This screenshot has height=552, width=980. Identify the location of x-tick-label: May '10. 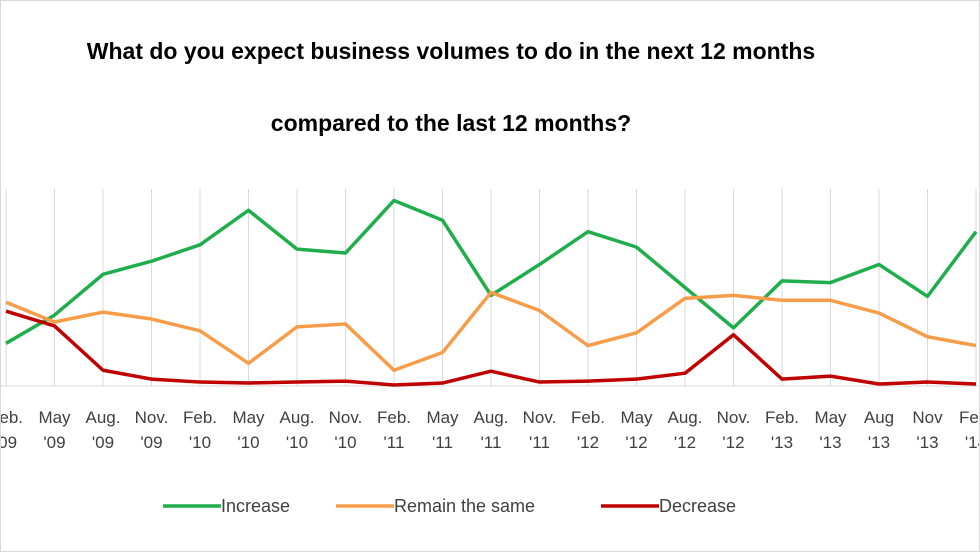
(248, 430).